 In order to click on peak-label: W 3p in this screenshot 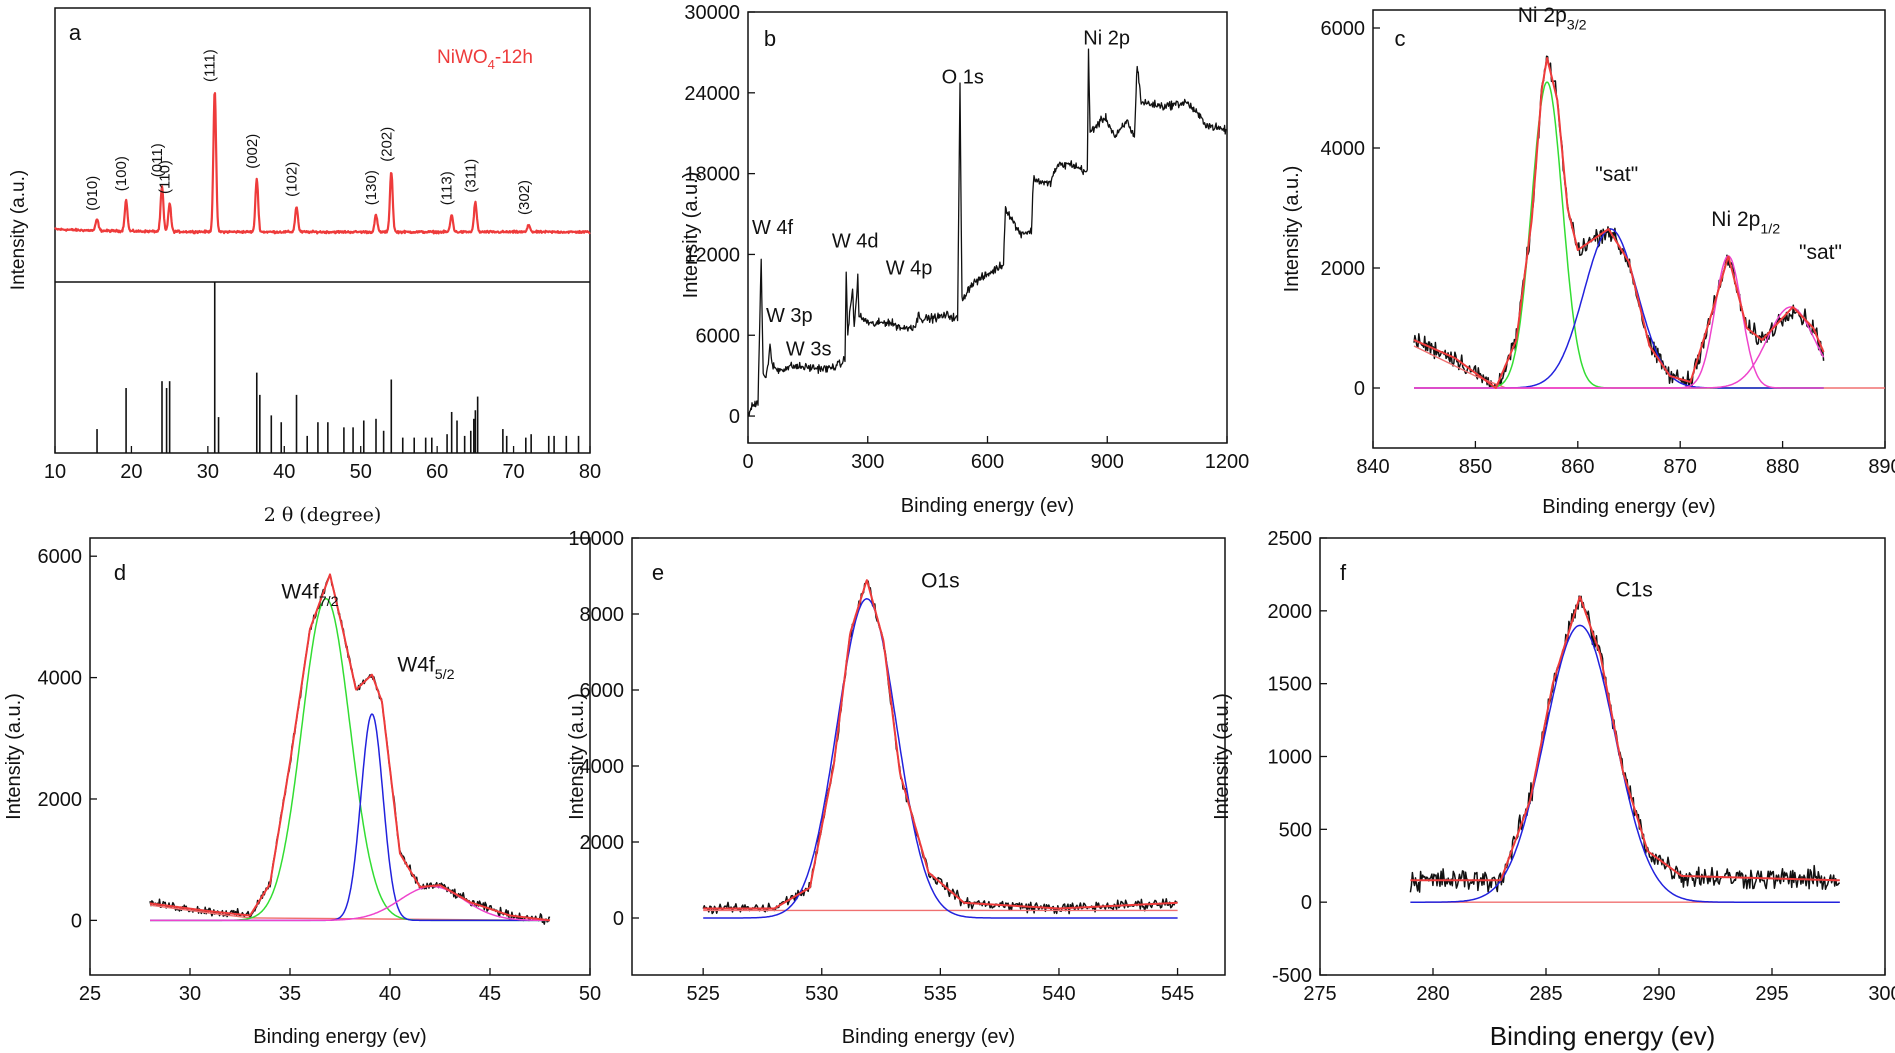, I will do `click(789, 316)`.